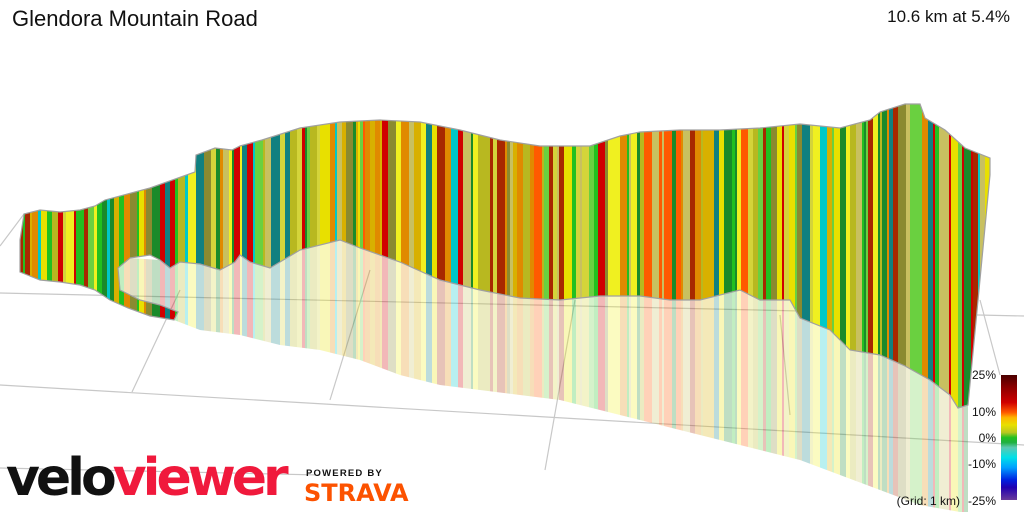 This screenshot has height=512, width=1024. Describe the element at coordinates (344, 473) in the screenshot. I see `powered-by-label: POWERED BY` at that location.